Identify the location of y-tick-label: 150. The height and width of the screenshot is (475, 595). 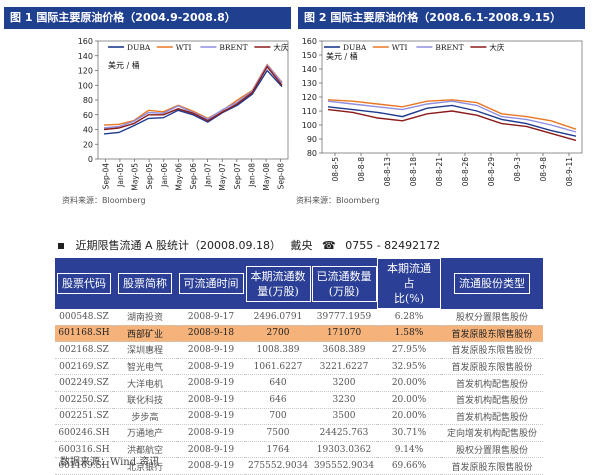
(309, 55).